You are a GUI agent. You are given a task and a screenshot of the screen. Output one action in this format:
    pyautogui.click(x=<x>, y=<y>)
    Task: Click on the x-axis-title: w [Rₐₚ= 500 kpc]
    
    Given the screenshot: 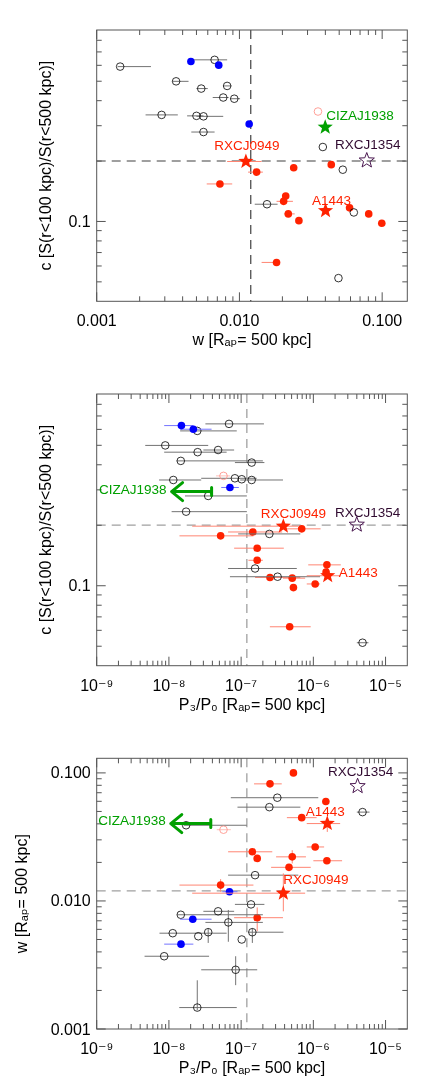 What is the action you would take?
    pyautogui.click(x=251, y=340)
    